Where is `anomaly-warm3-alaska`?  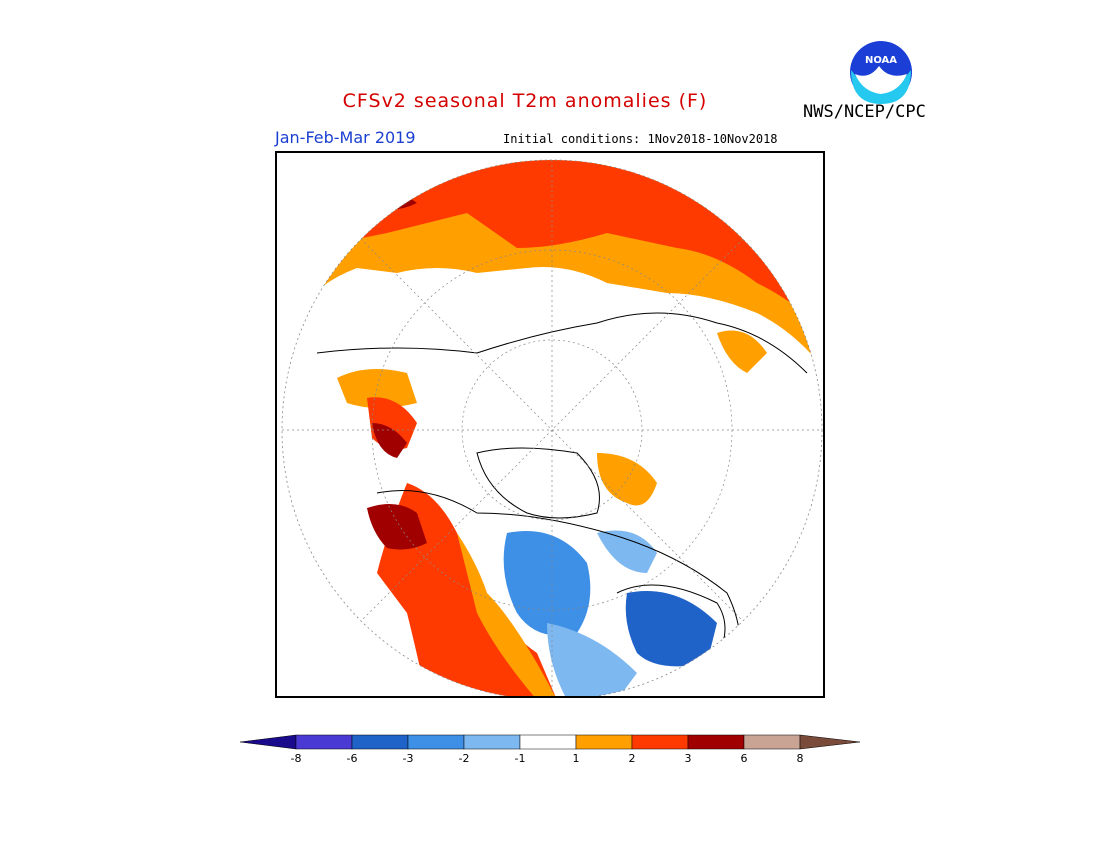
anomaly-warm3-alaska is located at coordinates (397, 527).